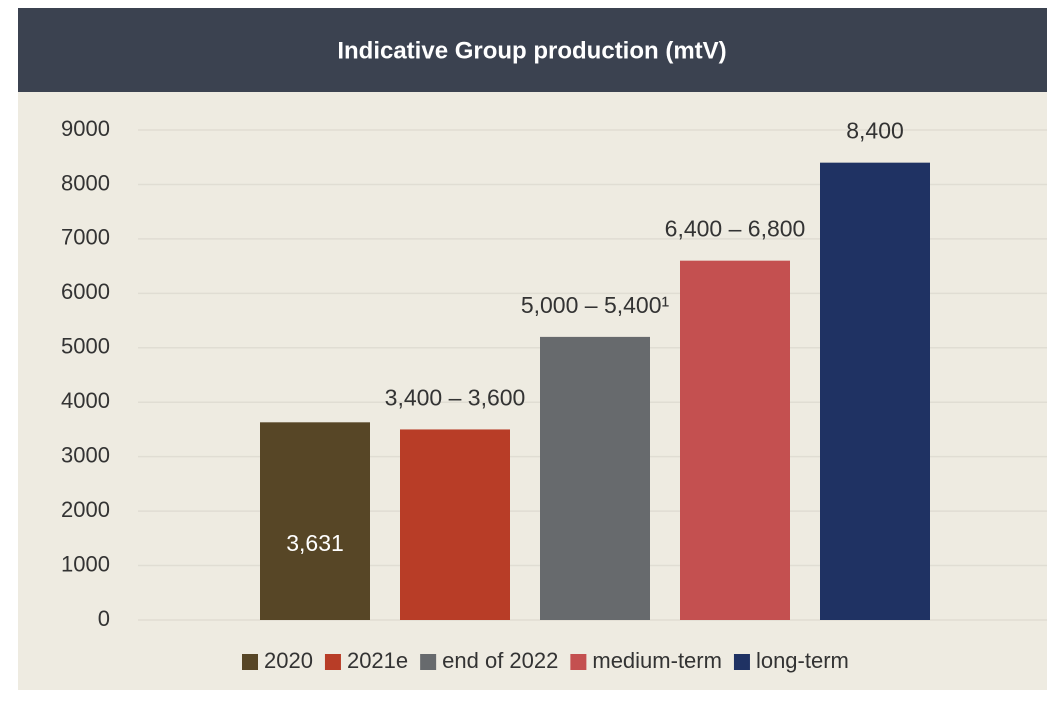 The width and height of the screenshot is (1059, 705). Describe the element at coordinates (85, 400) in the screenshot. I see `y-tick-label: 4000` at that location.